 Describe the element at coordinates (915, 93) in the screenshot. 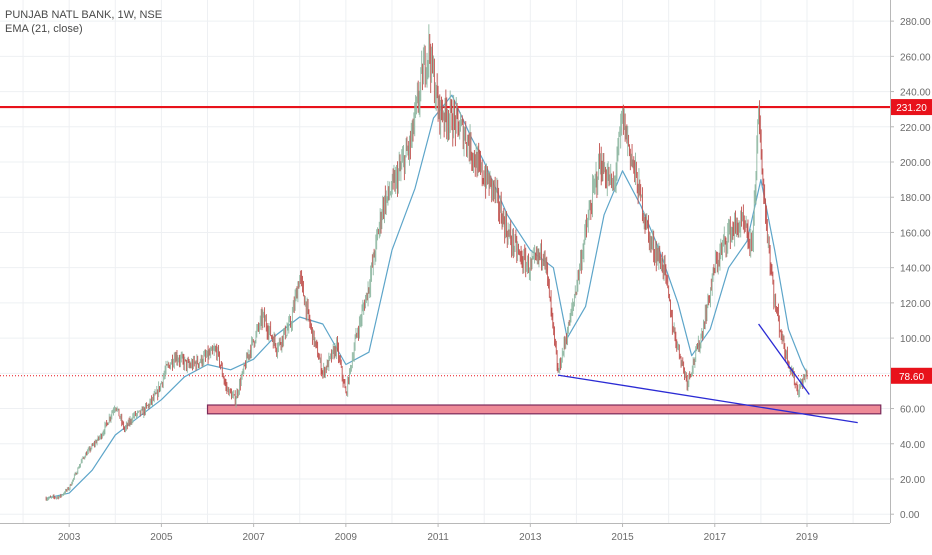

I see `y-tick-label: 240.00` at that location.